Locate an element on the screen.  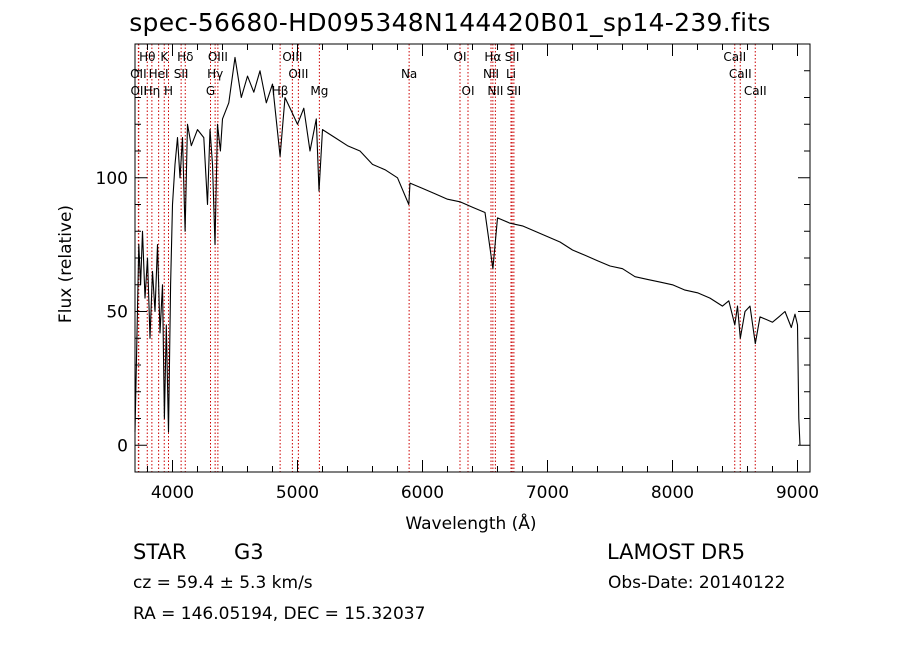
x-tick-label: 5000 is located at coordinates (297, 493).